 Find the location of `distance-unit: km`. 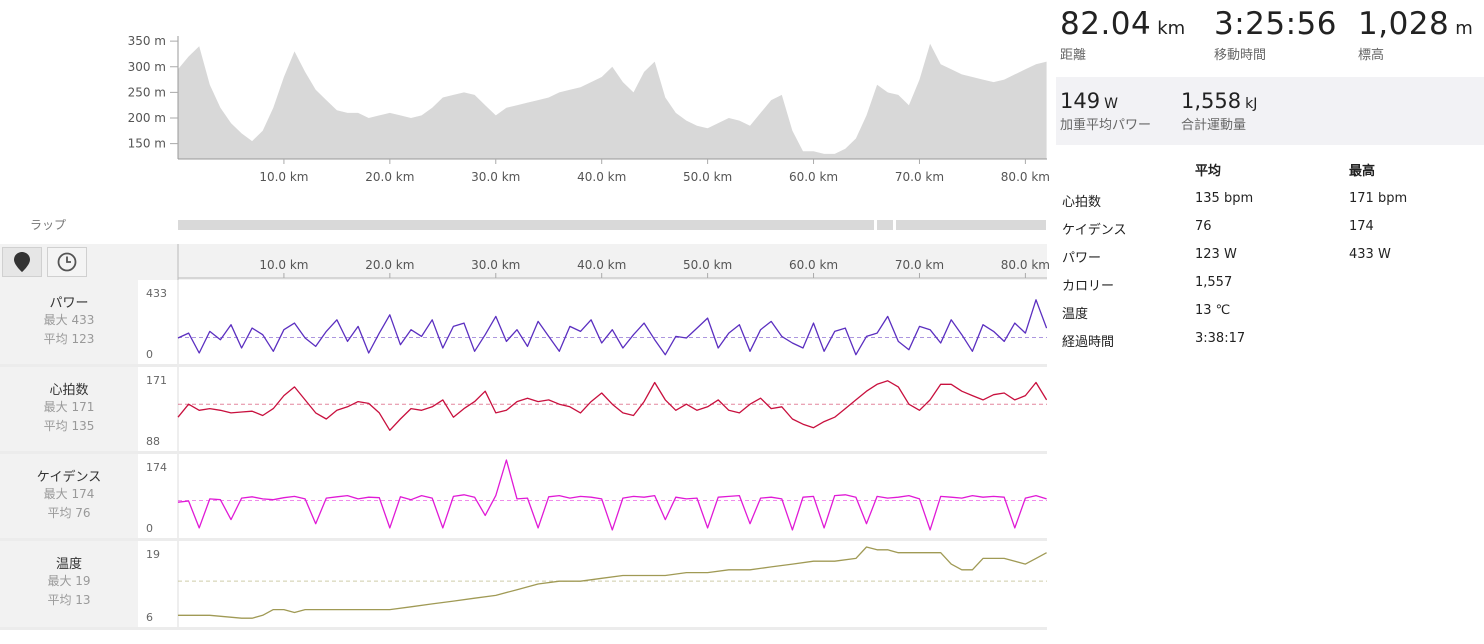

distance-unit: km is located at coordinates (1171, 28).